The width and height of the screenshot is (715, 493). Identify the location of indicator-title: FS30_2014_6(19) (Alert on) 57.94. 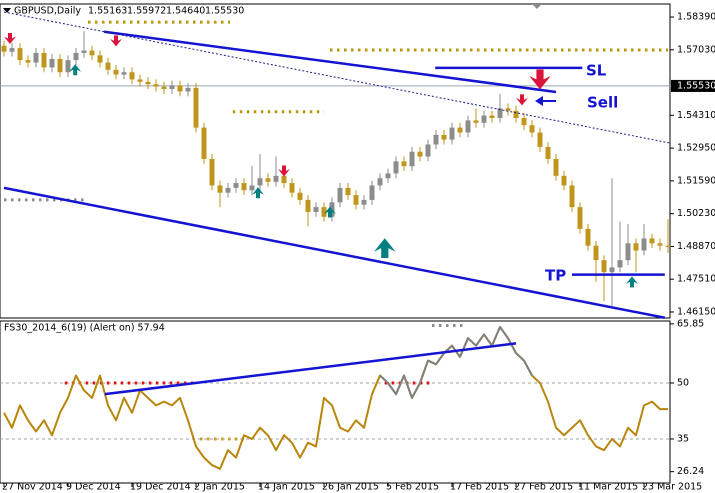
(84, 328).